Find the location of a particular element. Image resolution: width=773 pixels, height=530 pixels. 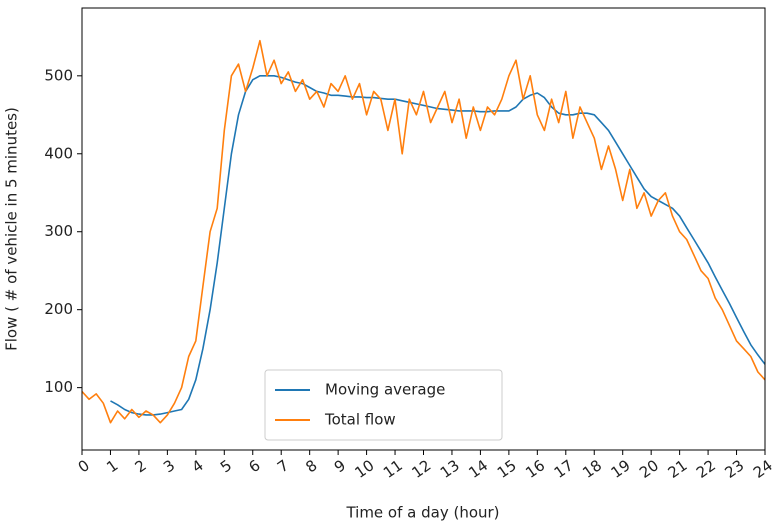

x-tick-label: 24 is located at coordinates (761, 469).